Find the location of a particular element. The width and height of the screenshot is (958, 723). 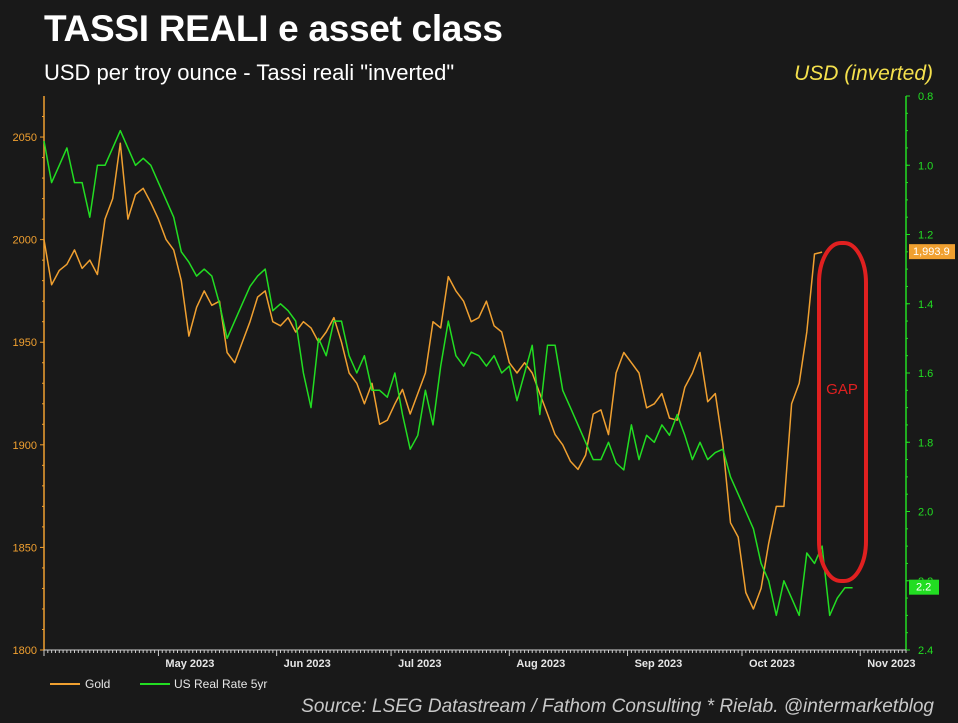

right-axis-tick-label: 0.8 is located at coordinates (925, 97).